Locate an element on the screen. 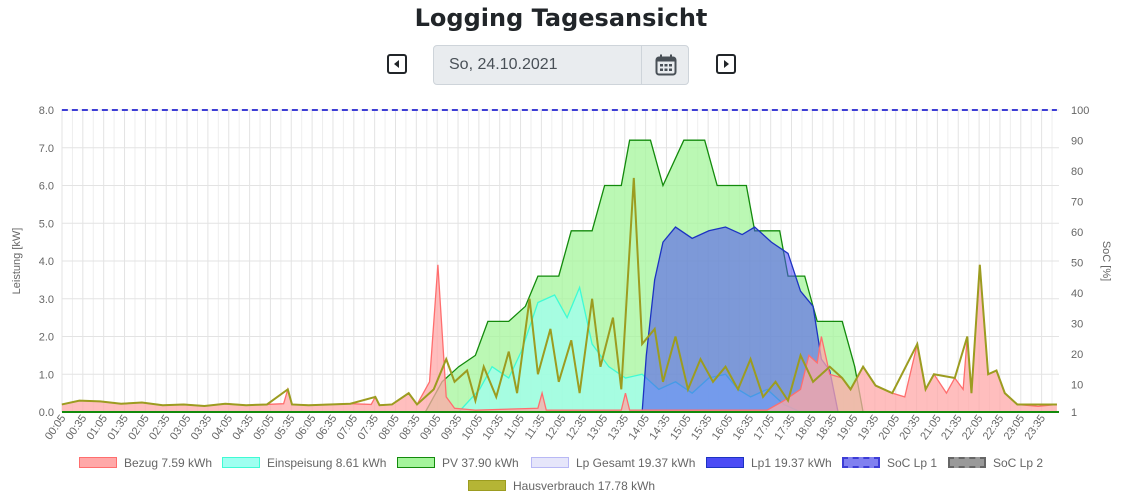 Image resolution: width=1122 pixels, height=495 pixels. y-tick-label: 8.0 is located at coordinates (46, 111).